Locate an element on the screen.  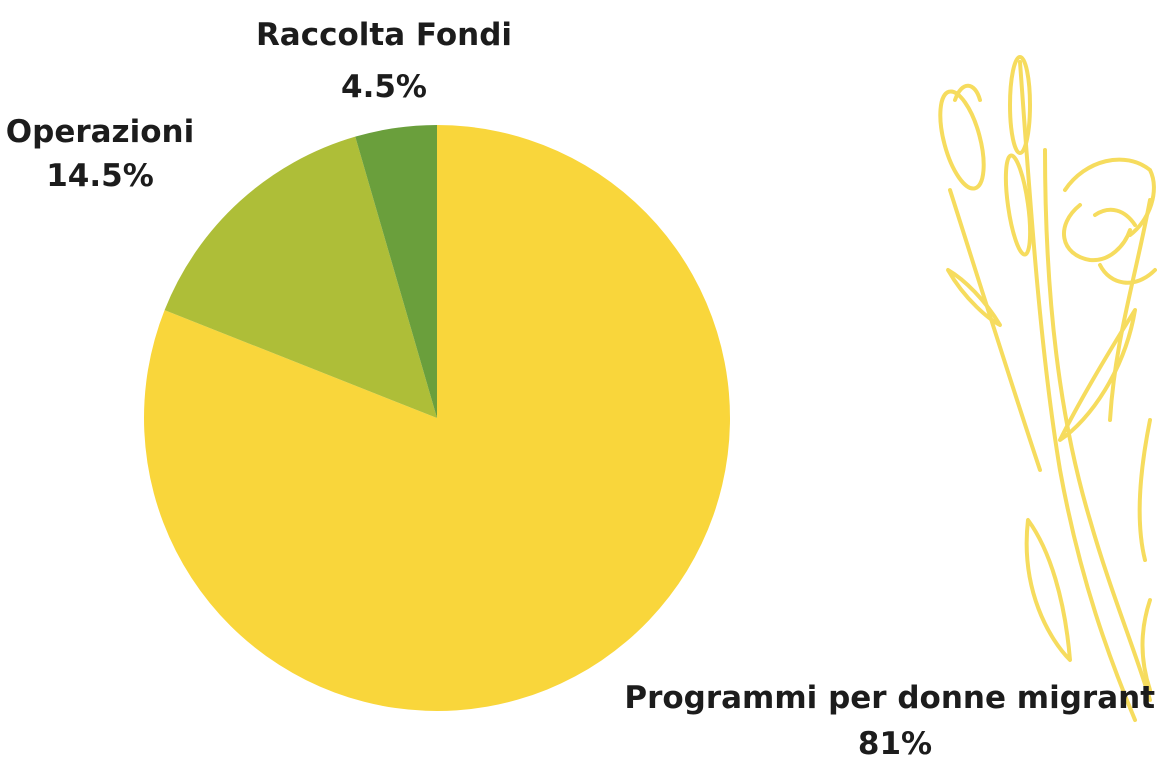
slice-value-raccolta-fondi: 4.5% is located at coordinates (384, 87).